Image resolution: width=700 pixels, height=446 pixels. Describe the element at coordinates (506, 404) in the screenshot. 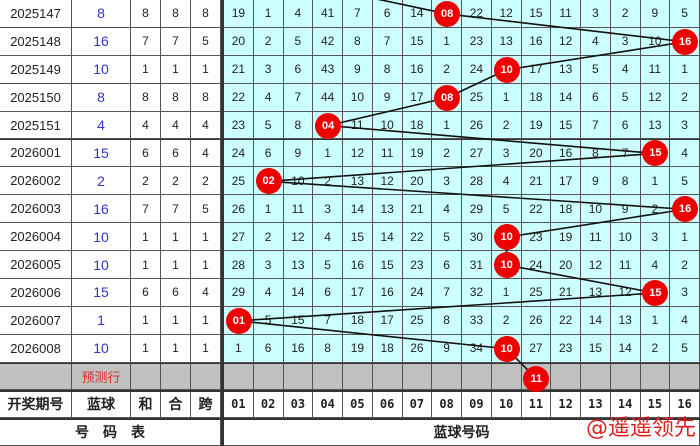

I see `header-number: 10` at that location.